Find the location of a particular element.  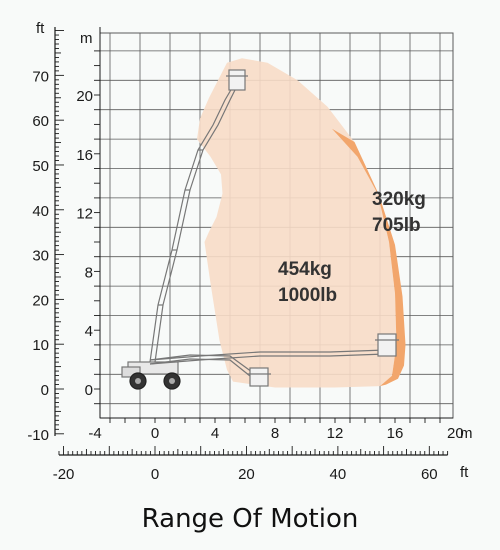

meters-x-tick-label: 0 is located at coordinates (155, 433).